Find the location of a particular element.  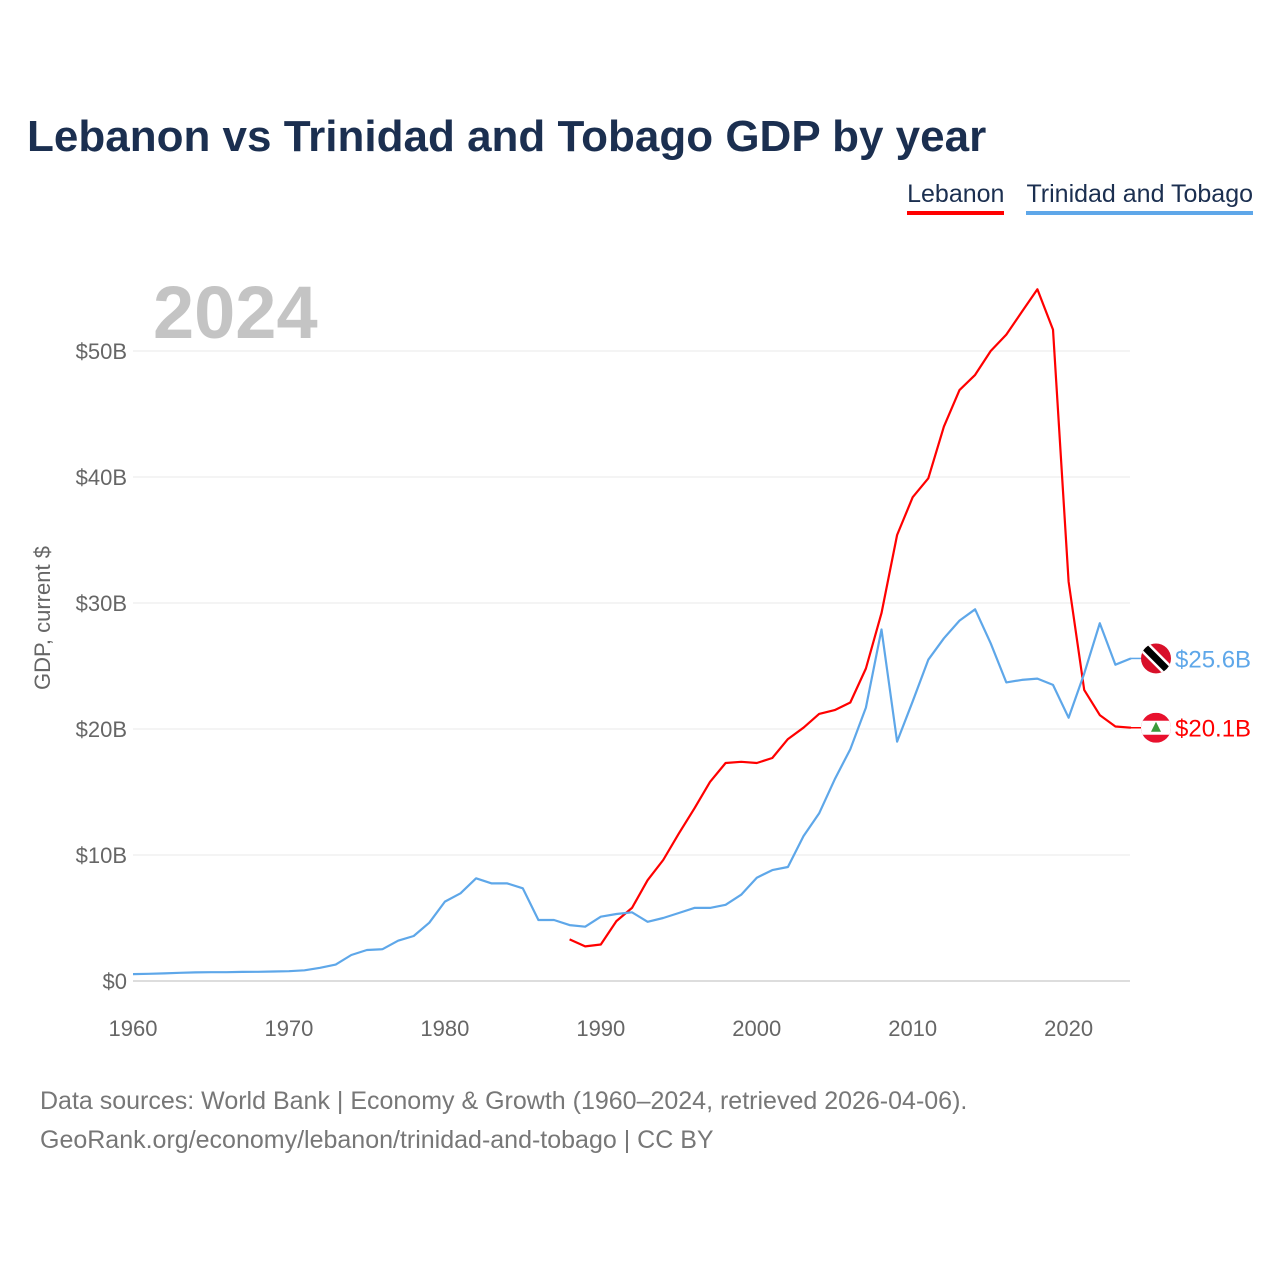

lebanon-flag-icon is located at coordinates (1156, 727).